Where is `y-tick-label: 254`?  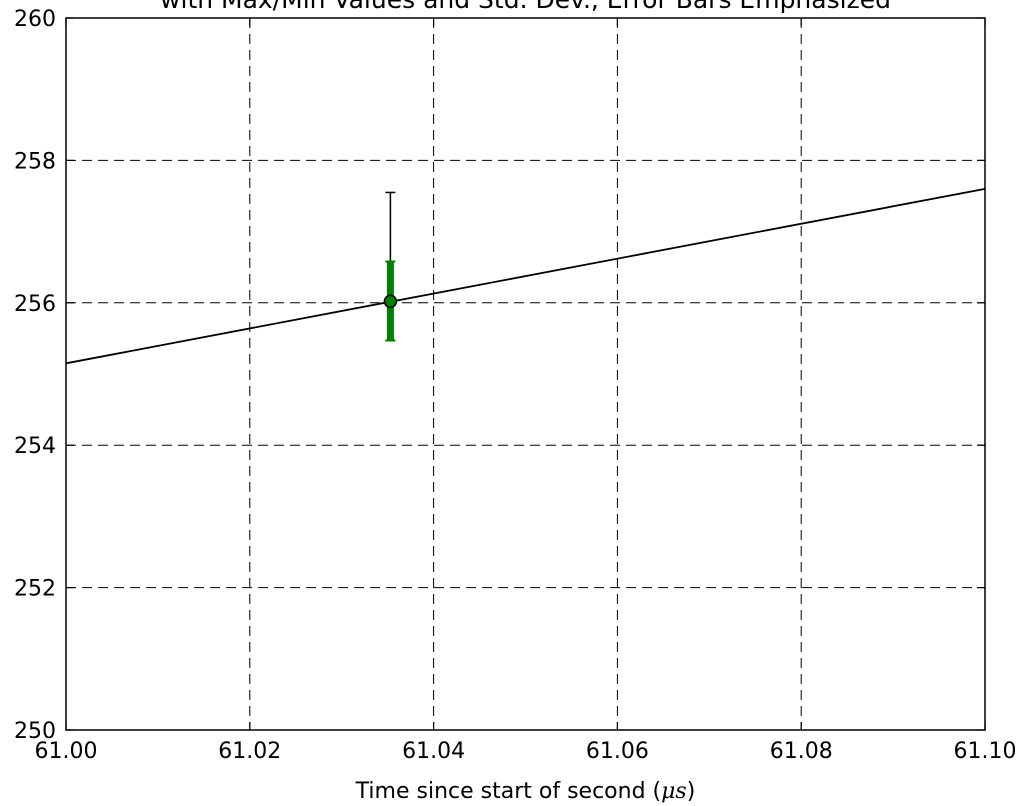 y-tick-label: 254 is located at coordinates (35, 446).